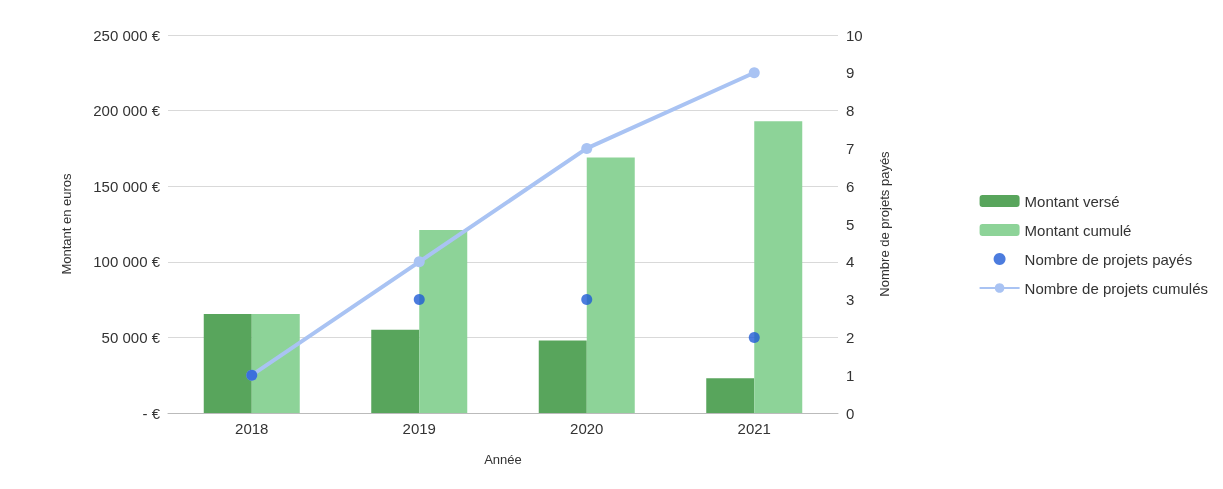  I want to click on x-tick-label: 2021, so click(754, 428).